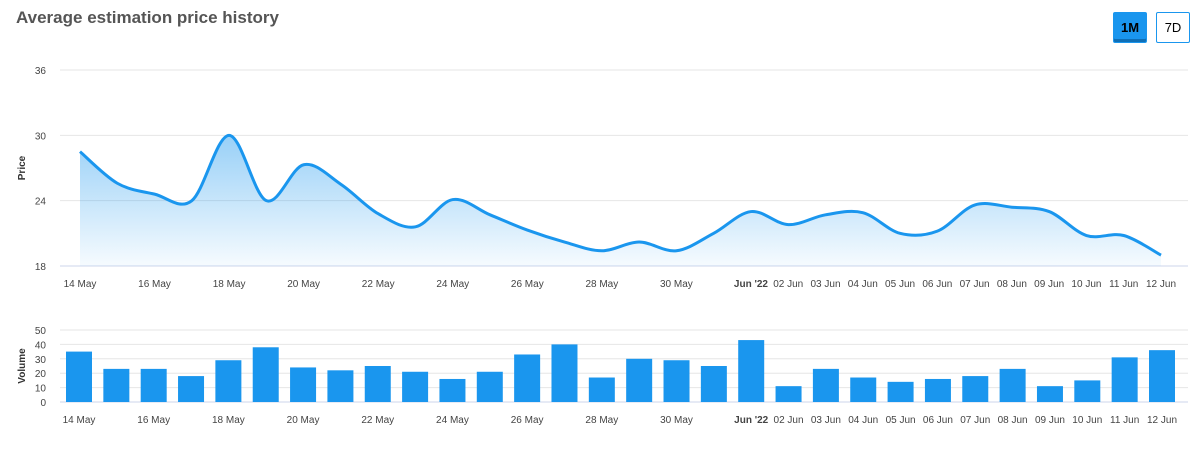  Describe the element at coordinates (901, 420) in the screenshot. I see `volume-x-tick-label: 05 Jun` at that location.